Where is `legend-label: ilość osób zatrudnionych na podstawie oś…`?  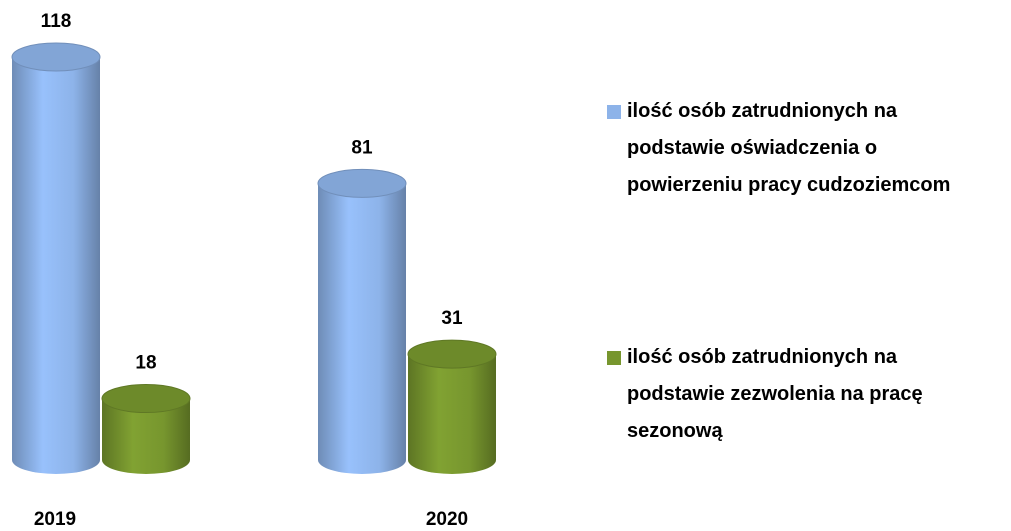 legend-label: ilość osób zatrudnionych na podstawie oś… is located at coordinates (789, 148).